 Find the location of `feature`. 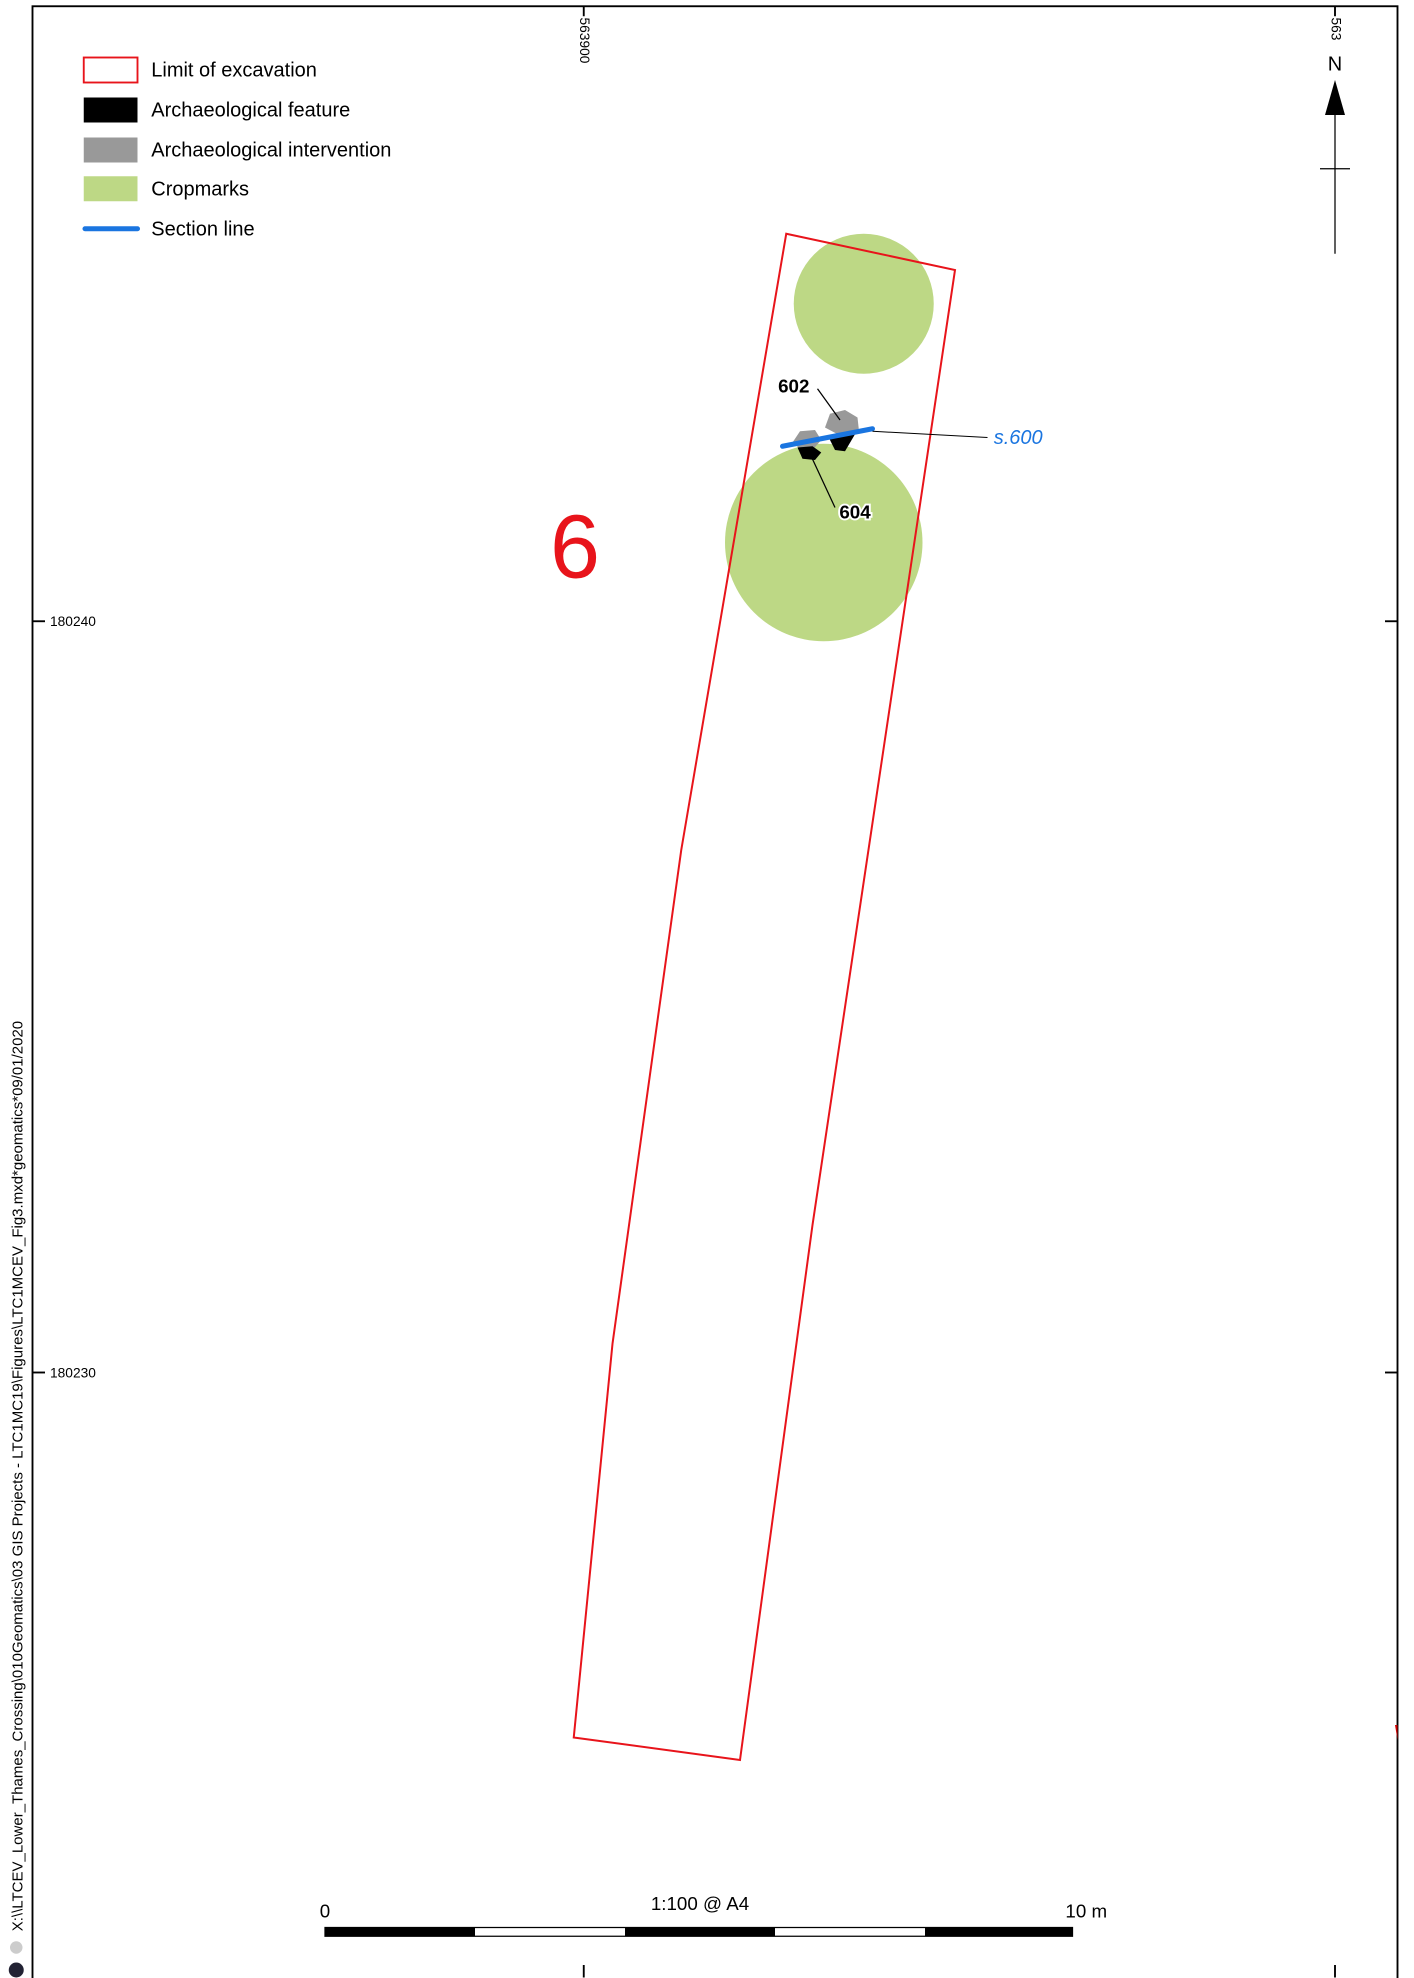

feature is located at coordinates (809, 453).